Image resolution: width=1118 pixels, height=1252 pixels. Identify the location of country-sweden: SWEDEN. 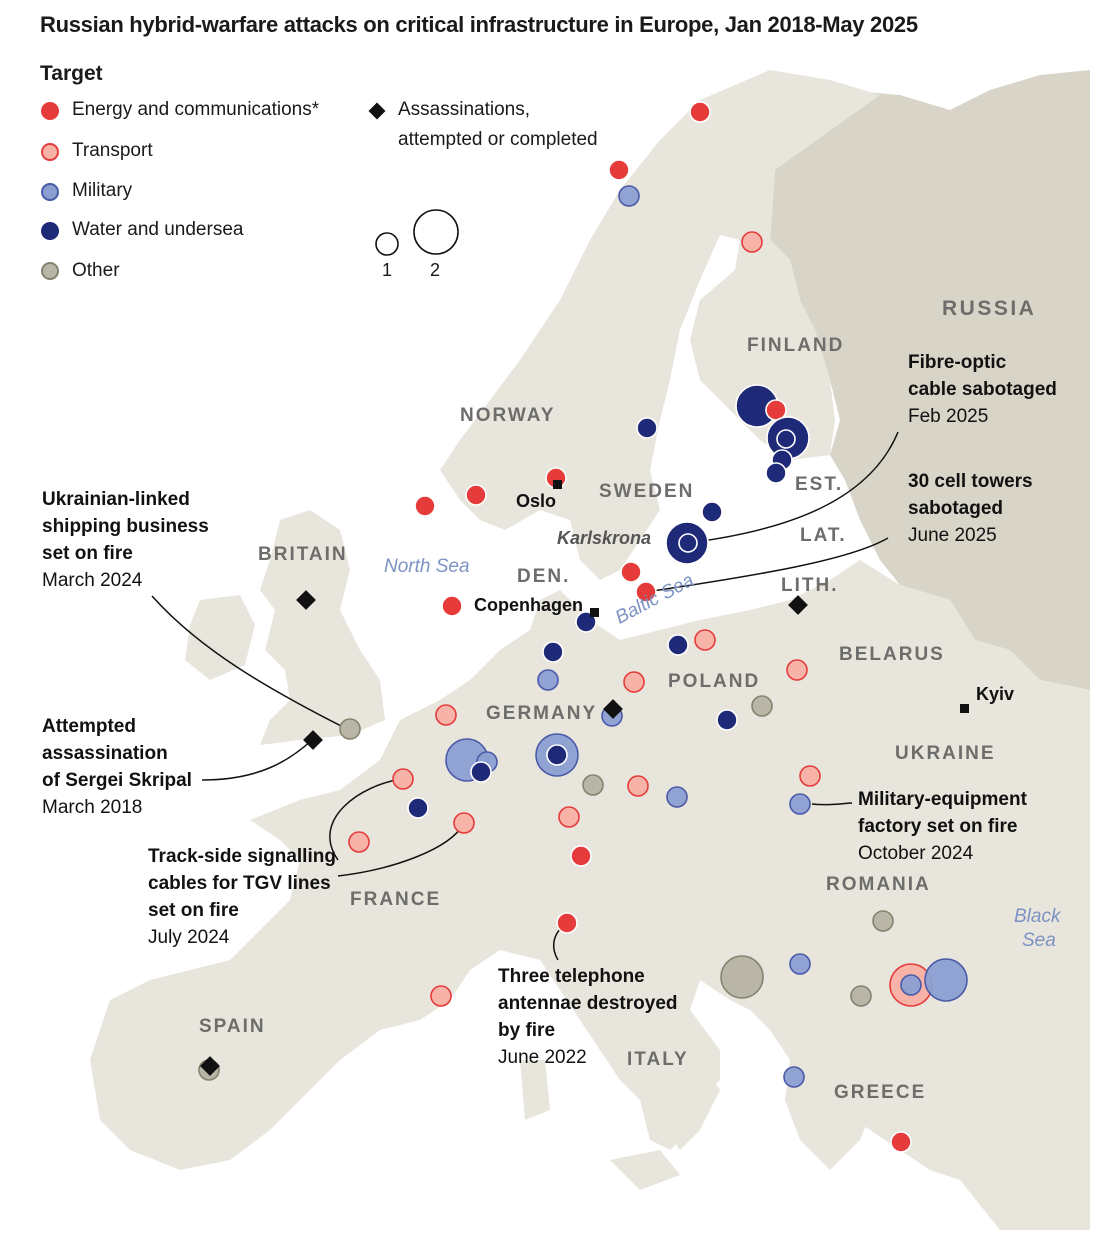
(647, 491).